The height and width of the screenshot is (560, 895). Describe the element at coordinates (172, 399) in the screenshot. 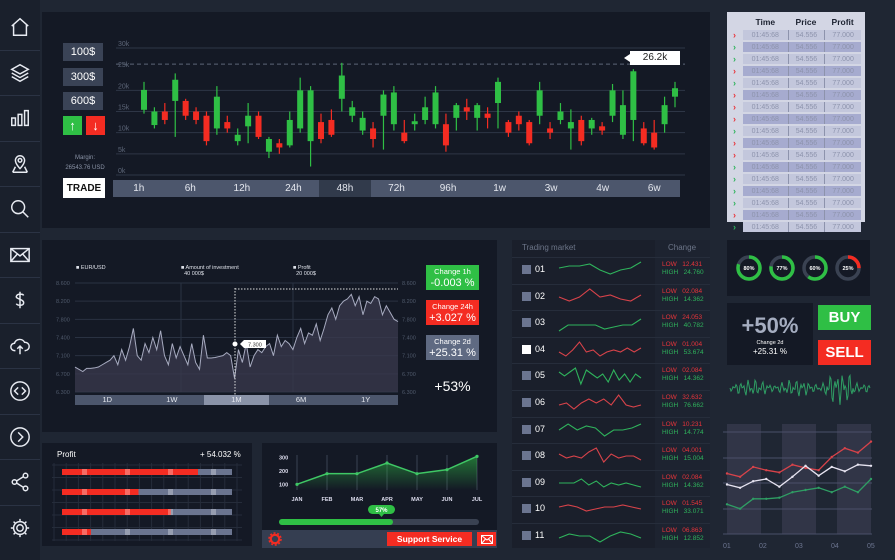

I see `range-tab-1W: 1W` at that location.